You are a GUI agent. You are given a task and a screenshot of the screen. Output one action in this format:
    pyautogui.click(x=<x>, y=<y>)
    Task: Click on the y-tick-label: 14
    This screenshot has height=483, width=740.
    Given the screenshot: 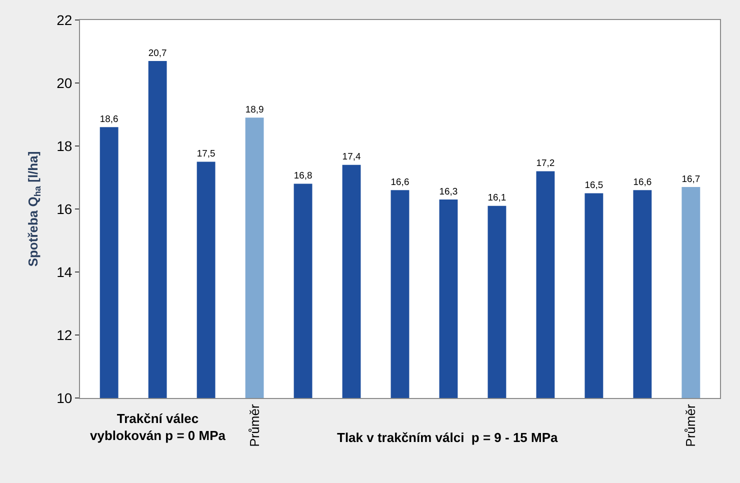 What is the action you would take?
    pyautogui.click(x=64, y=272)
    